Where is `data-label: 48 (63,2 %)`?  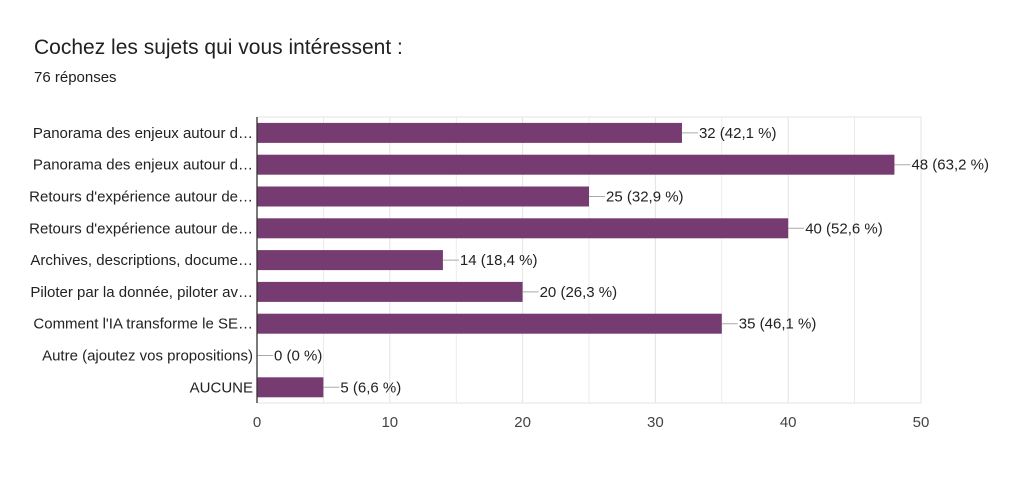
data-label: 48 (63,2 %) is located at coordinates (950, 165).